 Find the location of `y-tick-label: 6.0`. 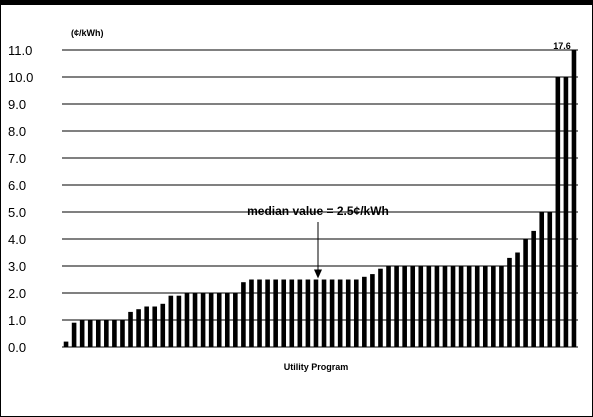

y-tick-label: 6.0 is located at coordinates (17, 185).